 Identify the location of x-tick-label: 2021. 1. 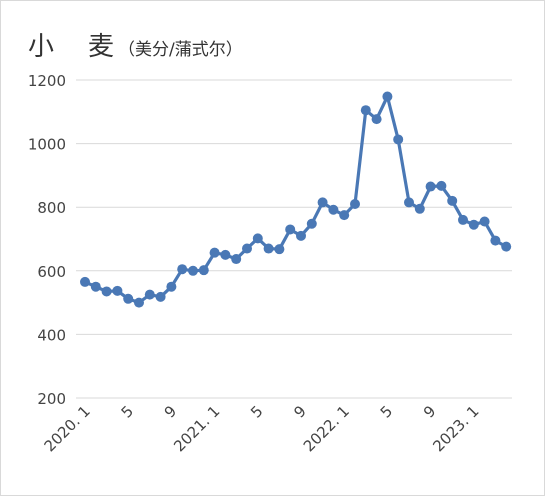
(196, 428).